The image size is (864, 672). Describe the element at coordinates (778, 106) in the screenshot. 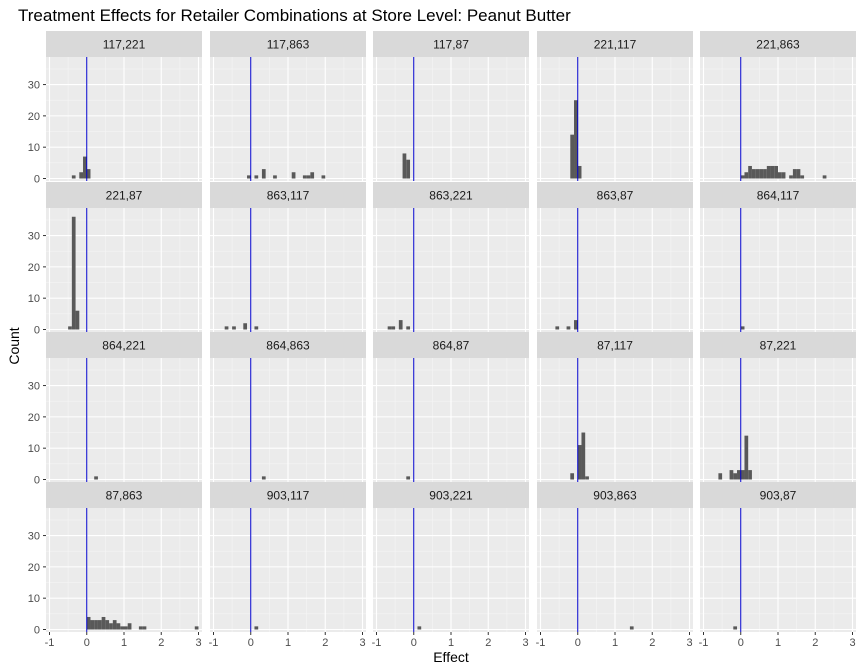

I see `facet-panel: 221,863` at that location.